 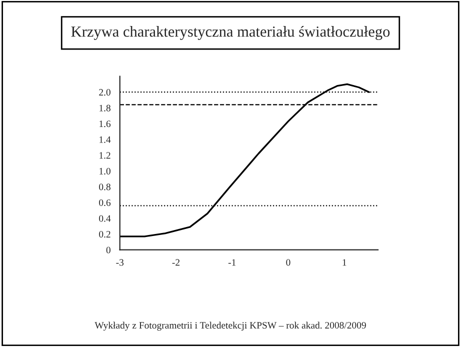 What do you see at coordinates (105, 218) in the screenshot?
I see `y-tick-label: 0.4` at bounding box center [105, 218].